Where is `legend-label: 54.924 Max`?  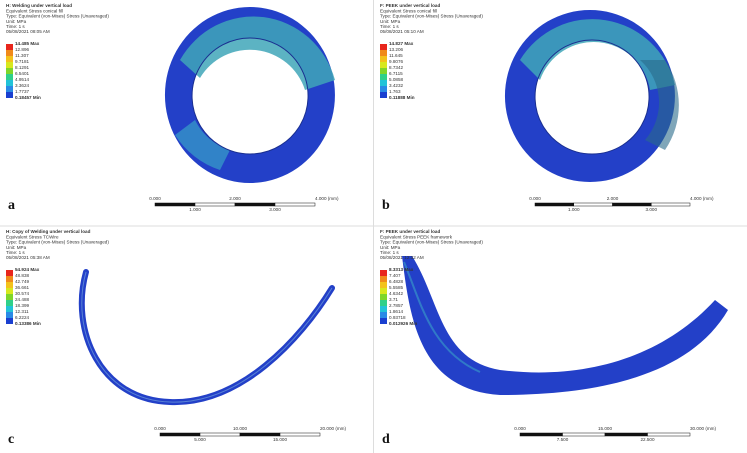 legend-label: 54.924 Max is located at coordinates (27, 269).